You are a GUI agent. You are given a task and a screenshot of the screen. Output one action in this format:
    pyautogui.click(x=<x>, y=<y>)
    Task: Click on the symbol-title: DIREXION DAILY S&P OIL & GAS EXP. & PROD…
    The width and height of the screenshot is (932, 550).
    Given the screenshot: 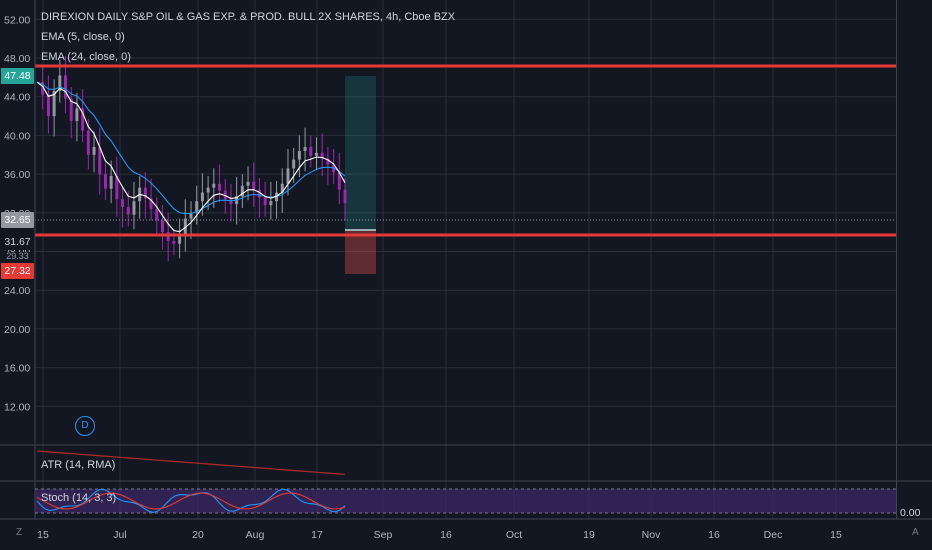 What is the action you would take?
    pyautogui.click(x=248, y=17)
    